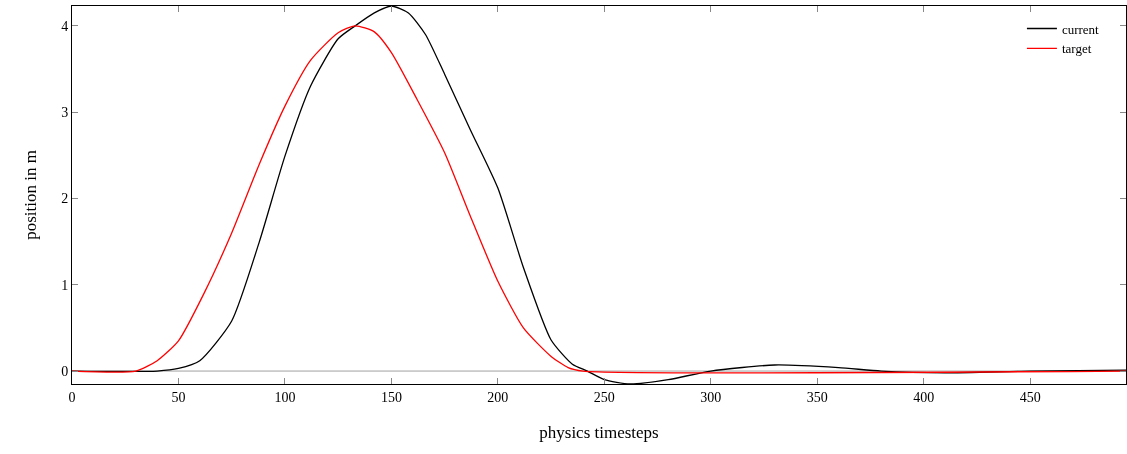 The height and width of the screenshot is (454, 1127). Describe the element at coordinates (1076, 49) in the screenshot. I see `legend-label: target` at that location.